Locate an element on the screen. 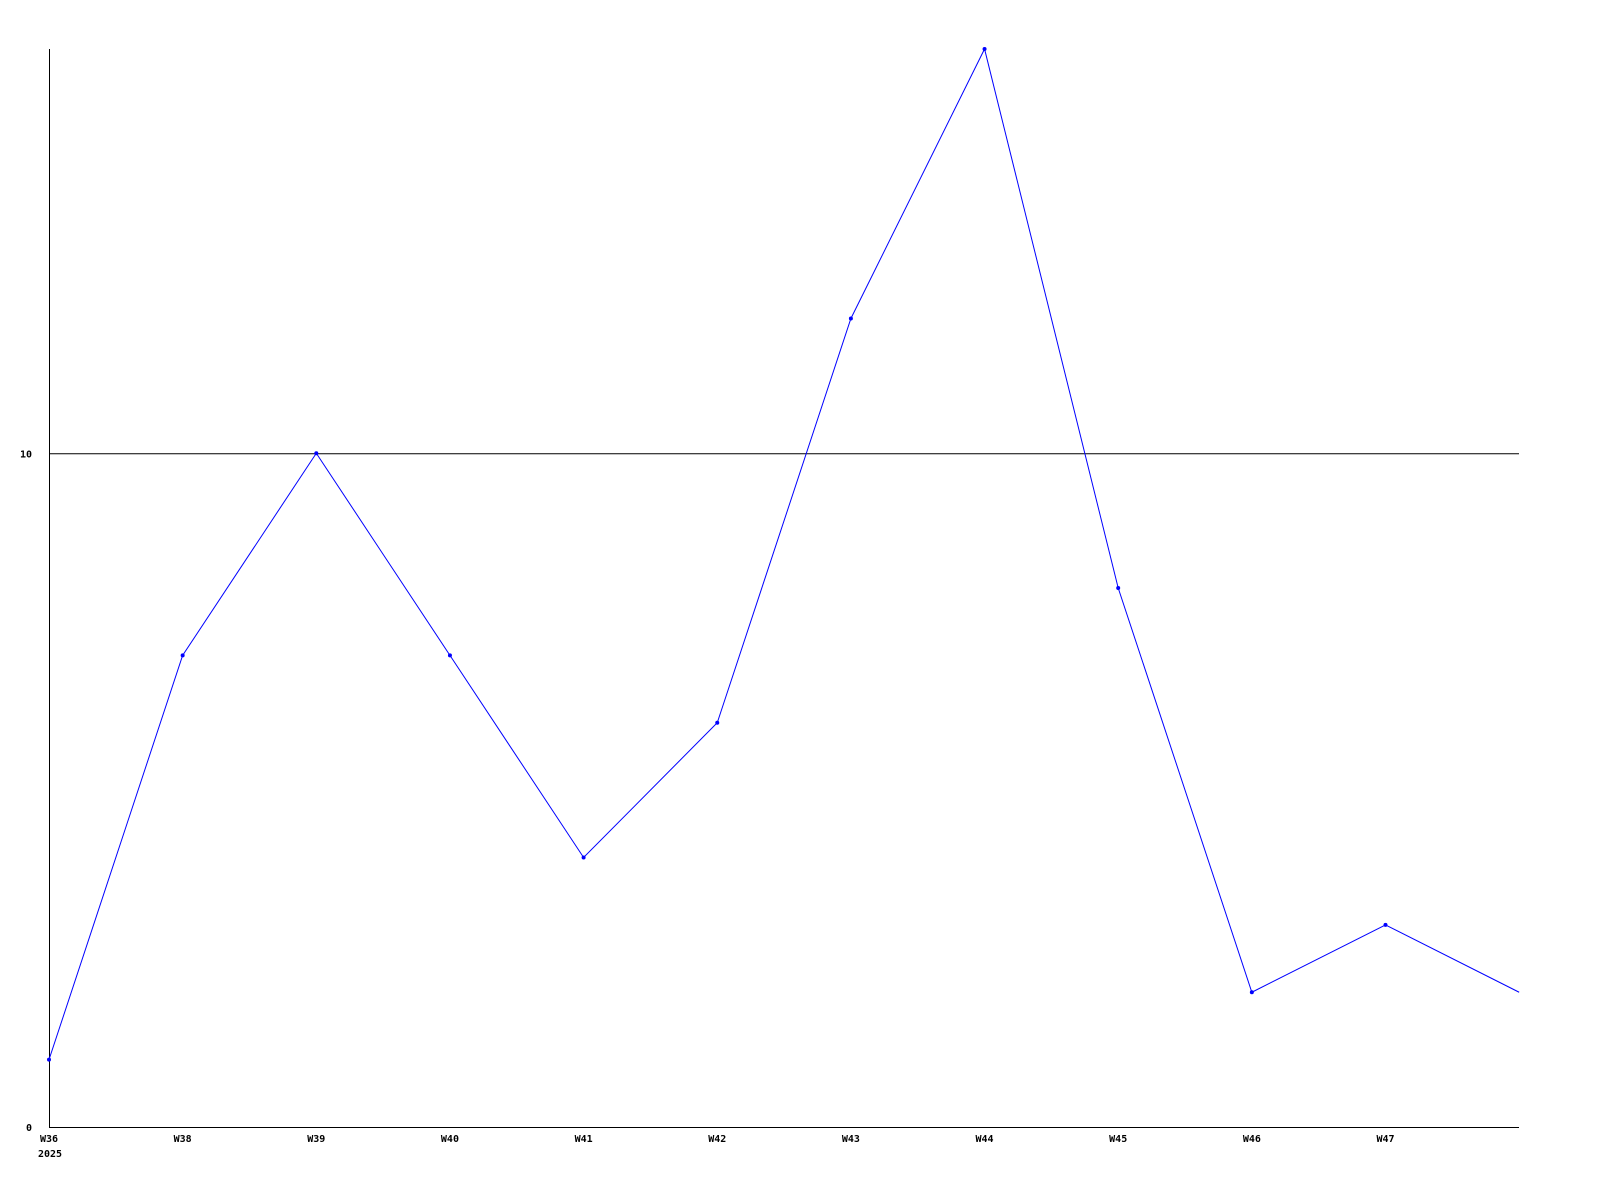 The width and height of the screenshot is (1600, 1200). x-tick-label: W36 is located at coordinates (49, 1139).